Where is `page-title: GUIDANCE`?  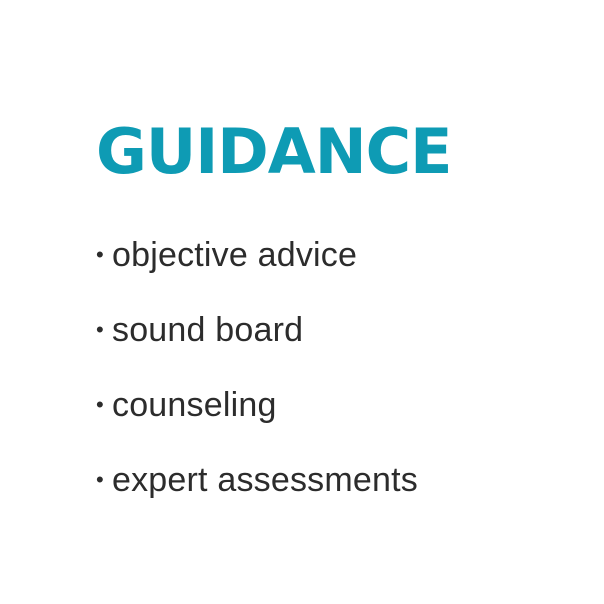
page-title: GUIDANCE is located at coordinates (274, 151).